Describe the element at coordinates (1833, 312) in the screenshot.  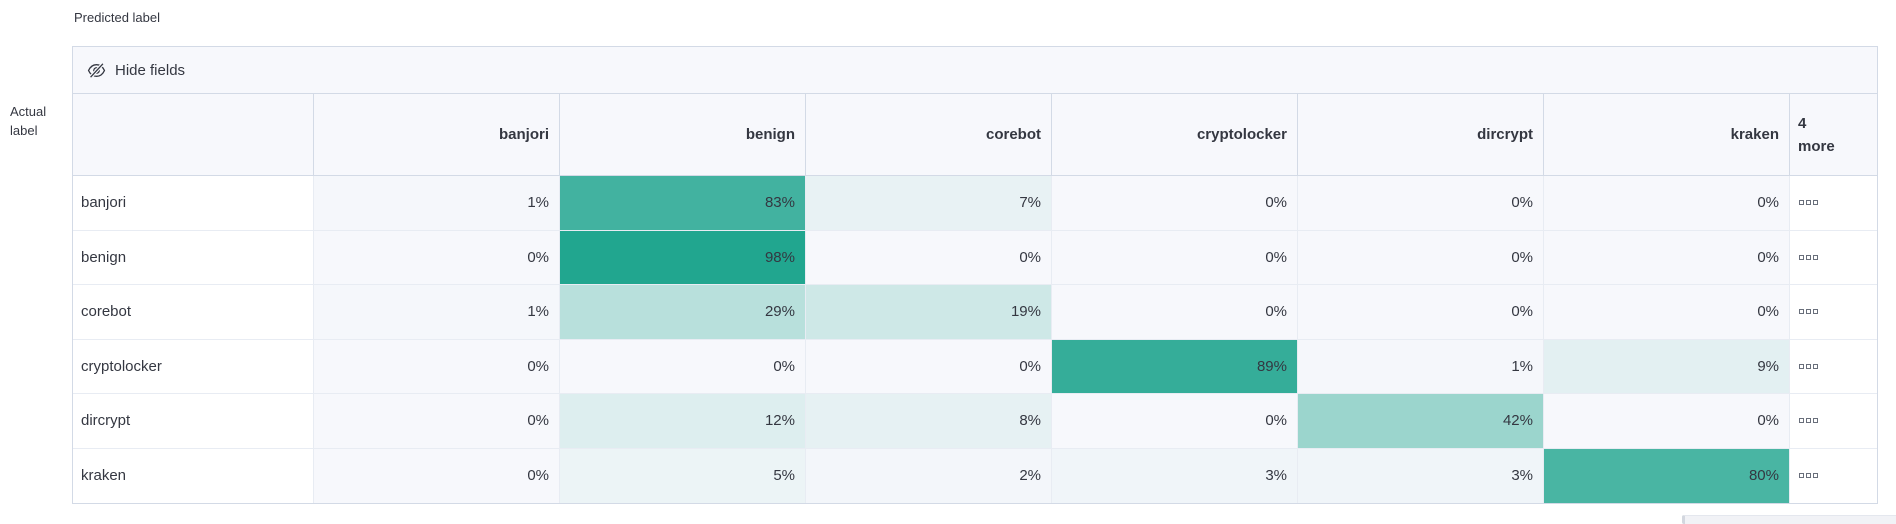
I see `row-hidden-values-corebot` at that location.